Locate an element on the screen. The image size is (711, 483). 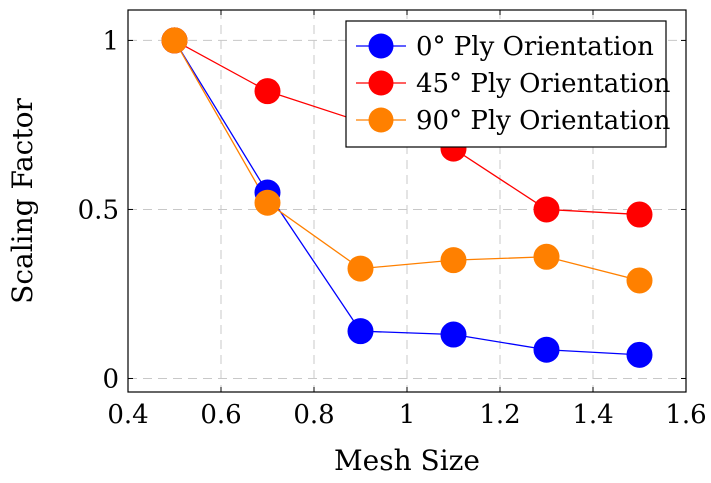
legend-label: 0° Ply Orientation is located at coordinates (535, 47).